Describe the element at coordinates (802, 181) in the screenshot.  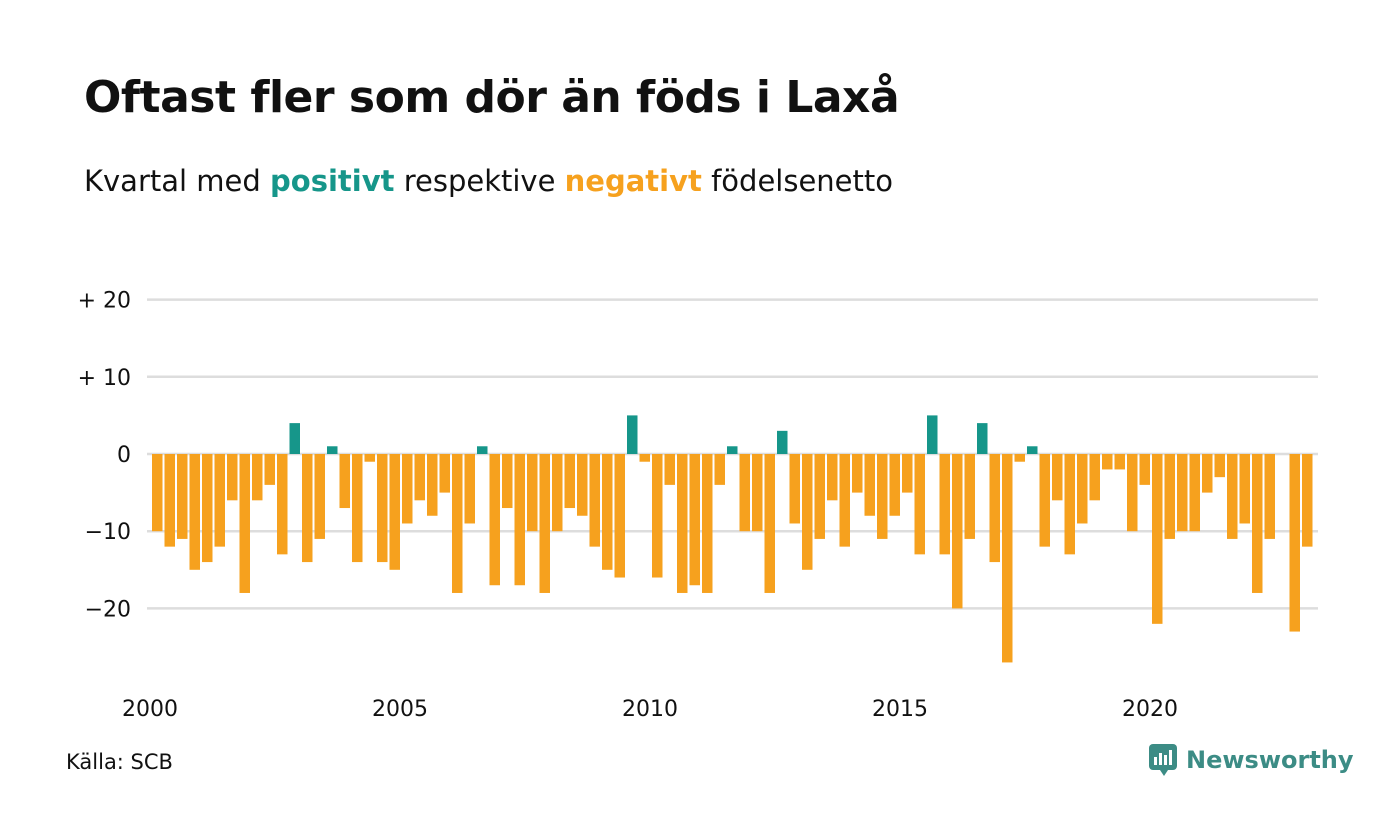
I see `subtitle-suffix: födelsenetto` at that location.